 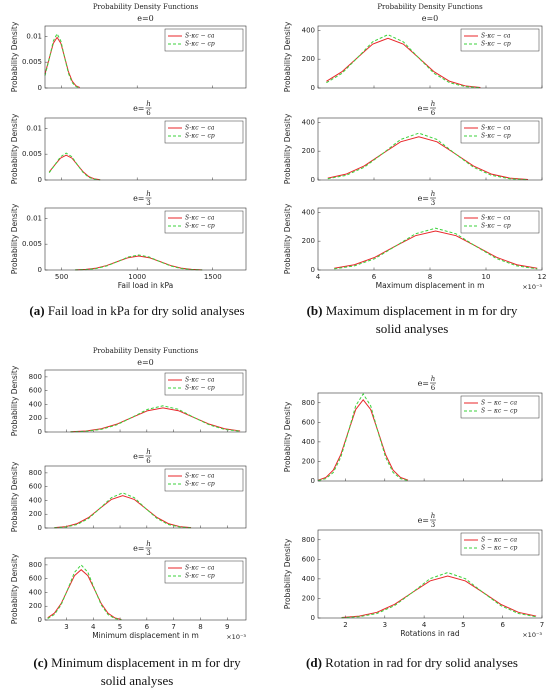 What do you see at coordinates (345, 625) in the screenshot?
I see `x-tick-label: 2` at bounding box center [345, 625].